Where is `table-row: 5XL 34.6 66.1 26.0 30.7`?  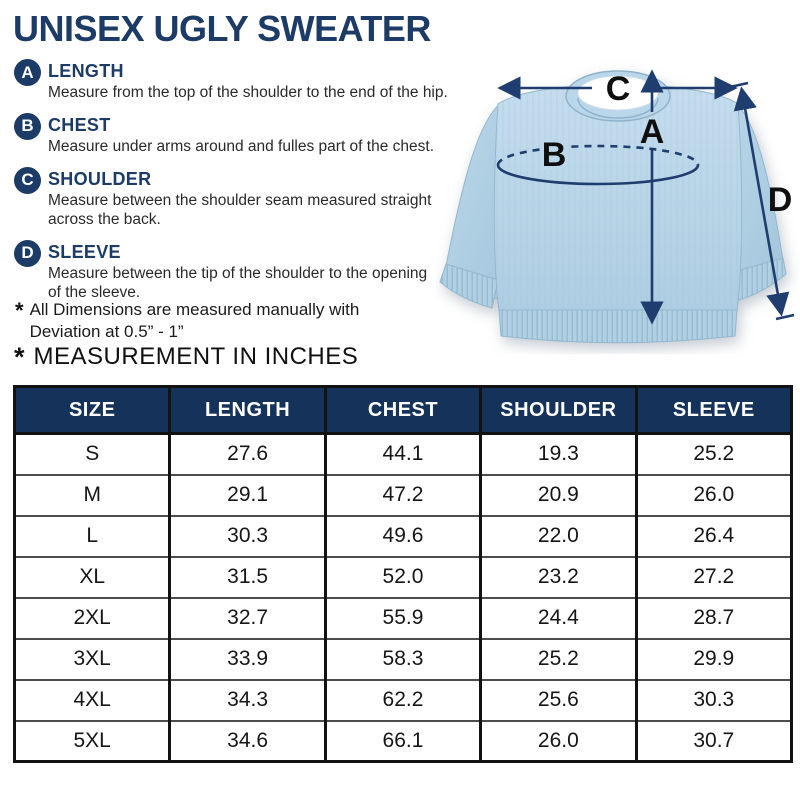 table-row: 5XL 34.6 66.1 26.0 30.7 is located at coordinates (403, 740).